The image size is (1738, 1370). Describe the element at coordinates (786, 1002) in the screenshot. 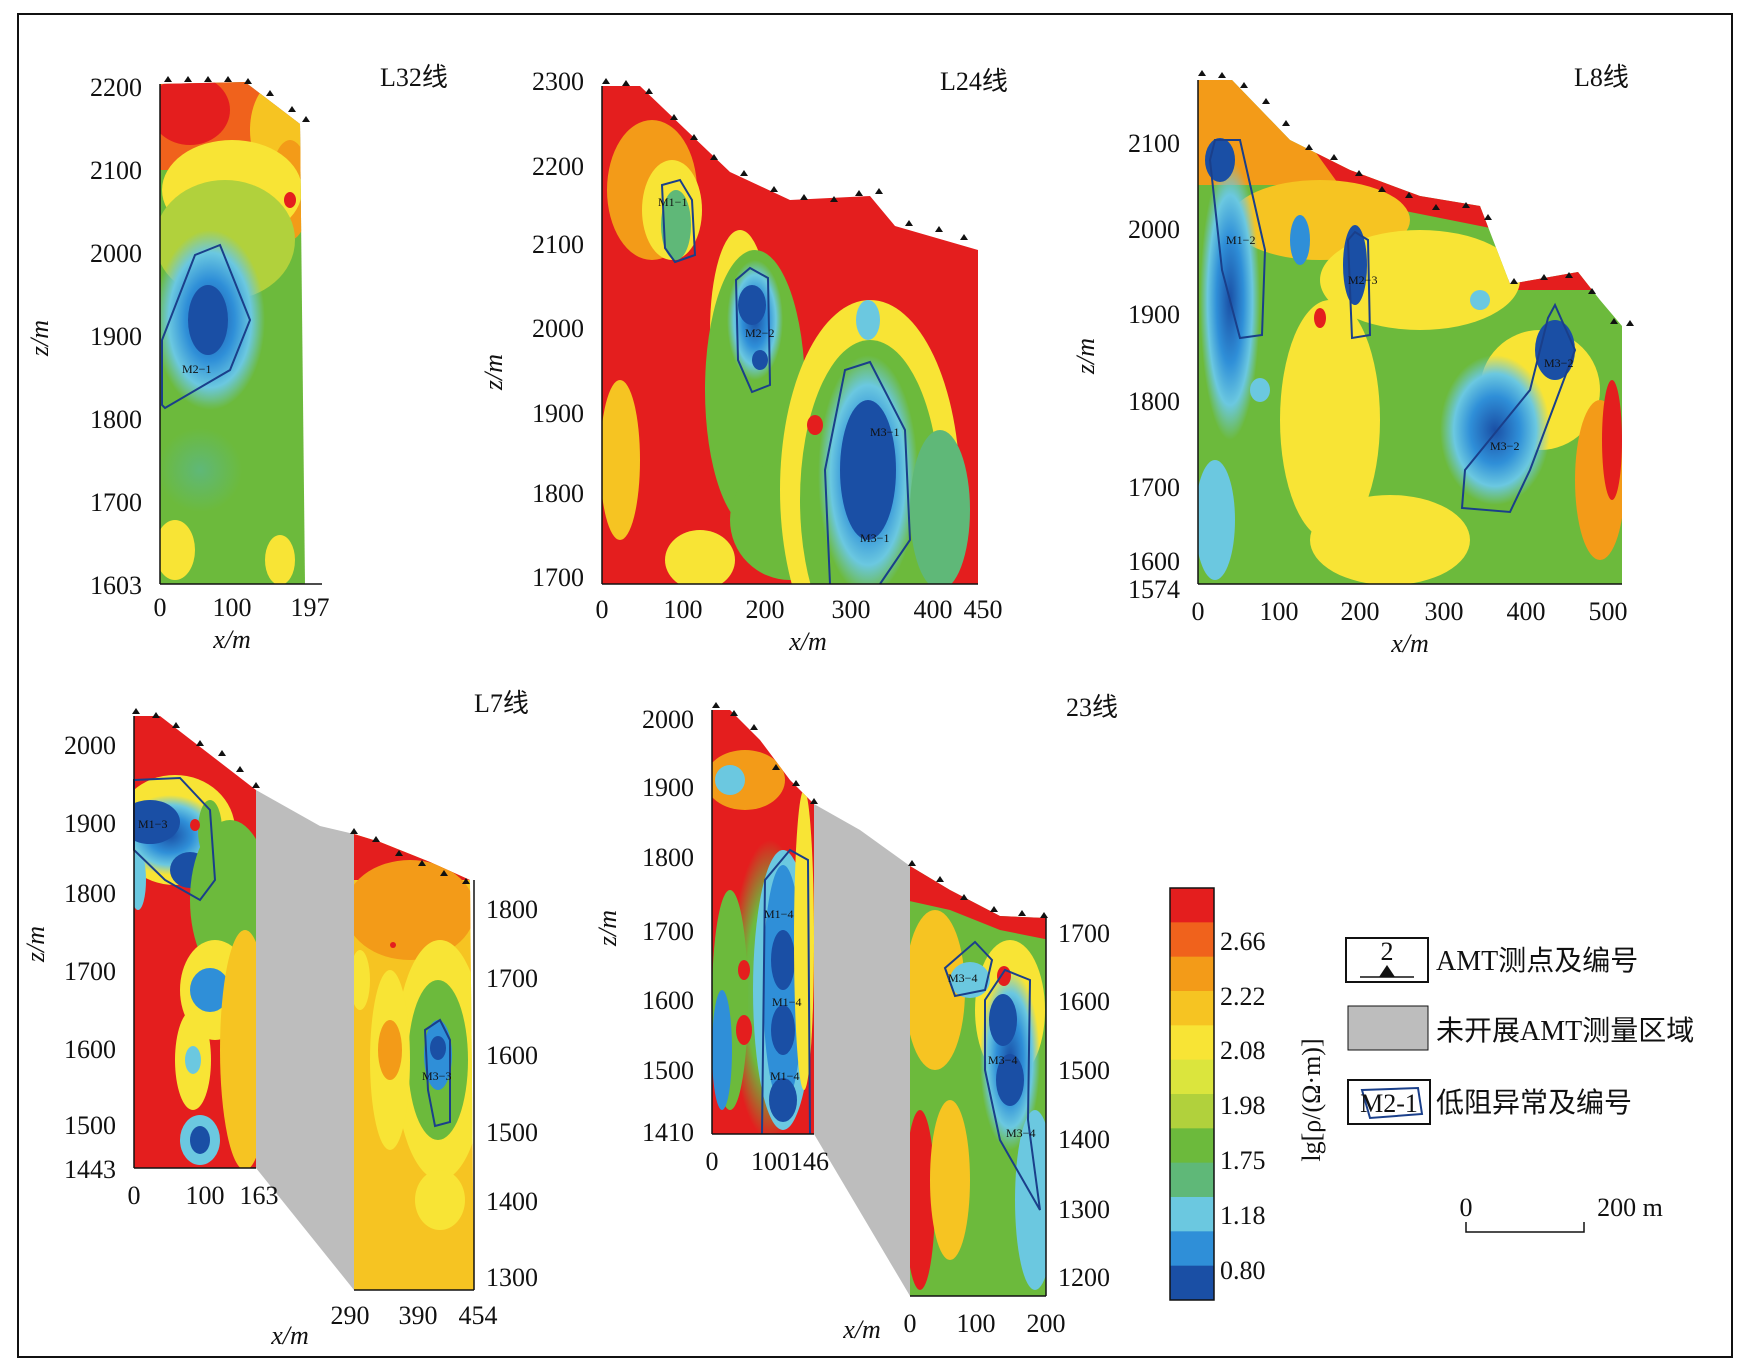

I see `anomaly-label-m1-4: M1−4` at that location.